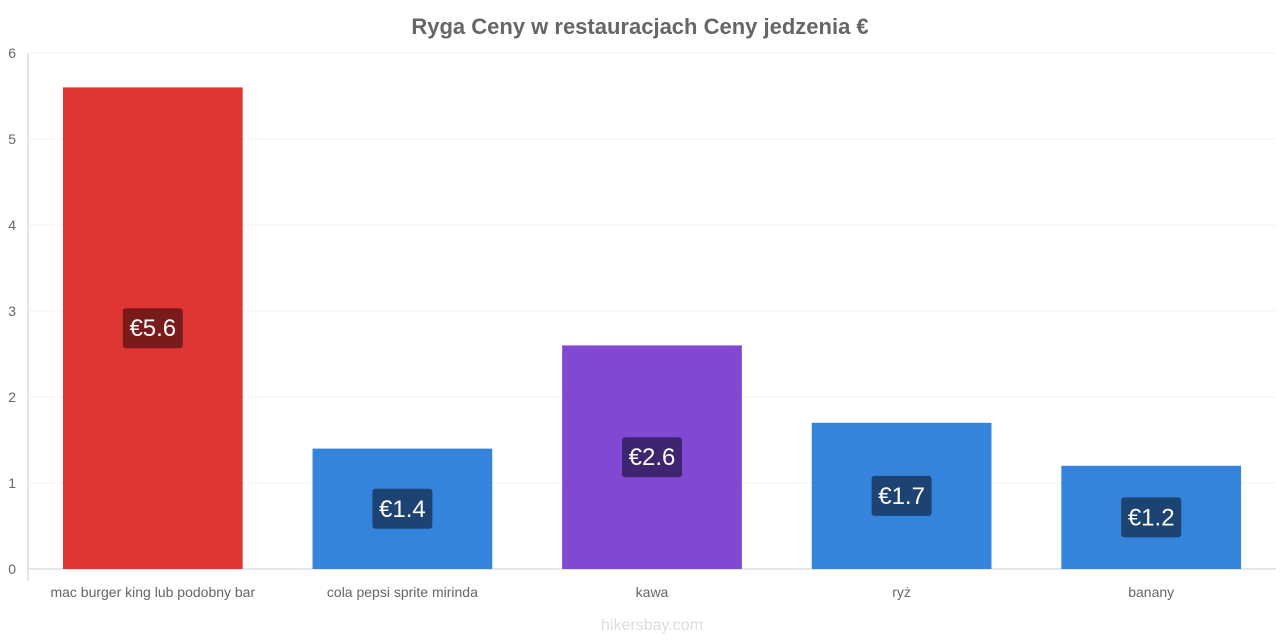 The image size is (1280, 640). I want to click on category-label: banany, so click(1151, 592).